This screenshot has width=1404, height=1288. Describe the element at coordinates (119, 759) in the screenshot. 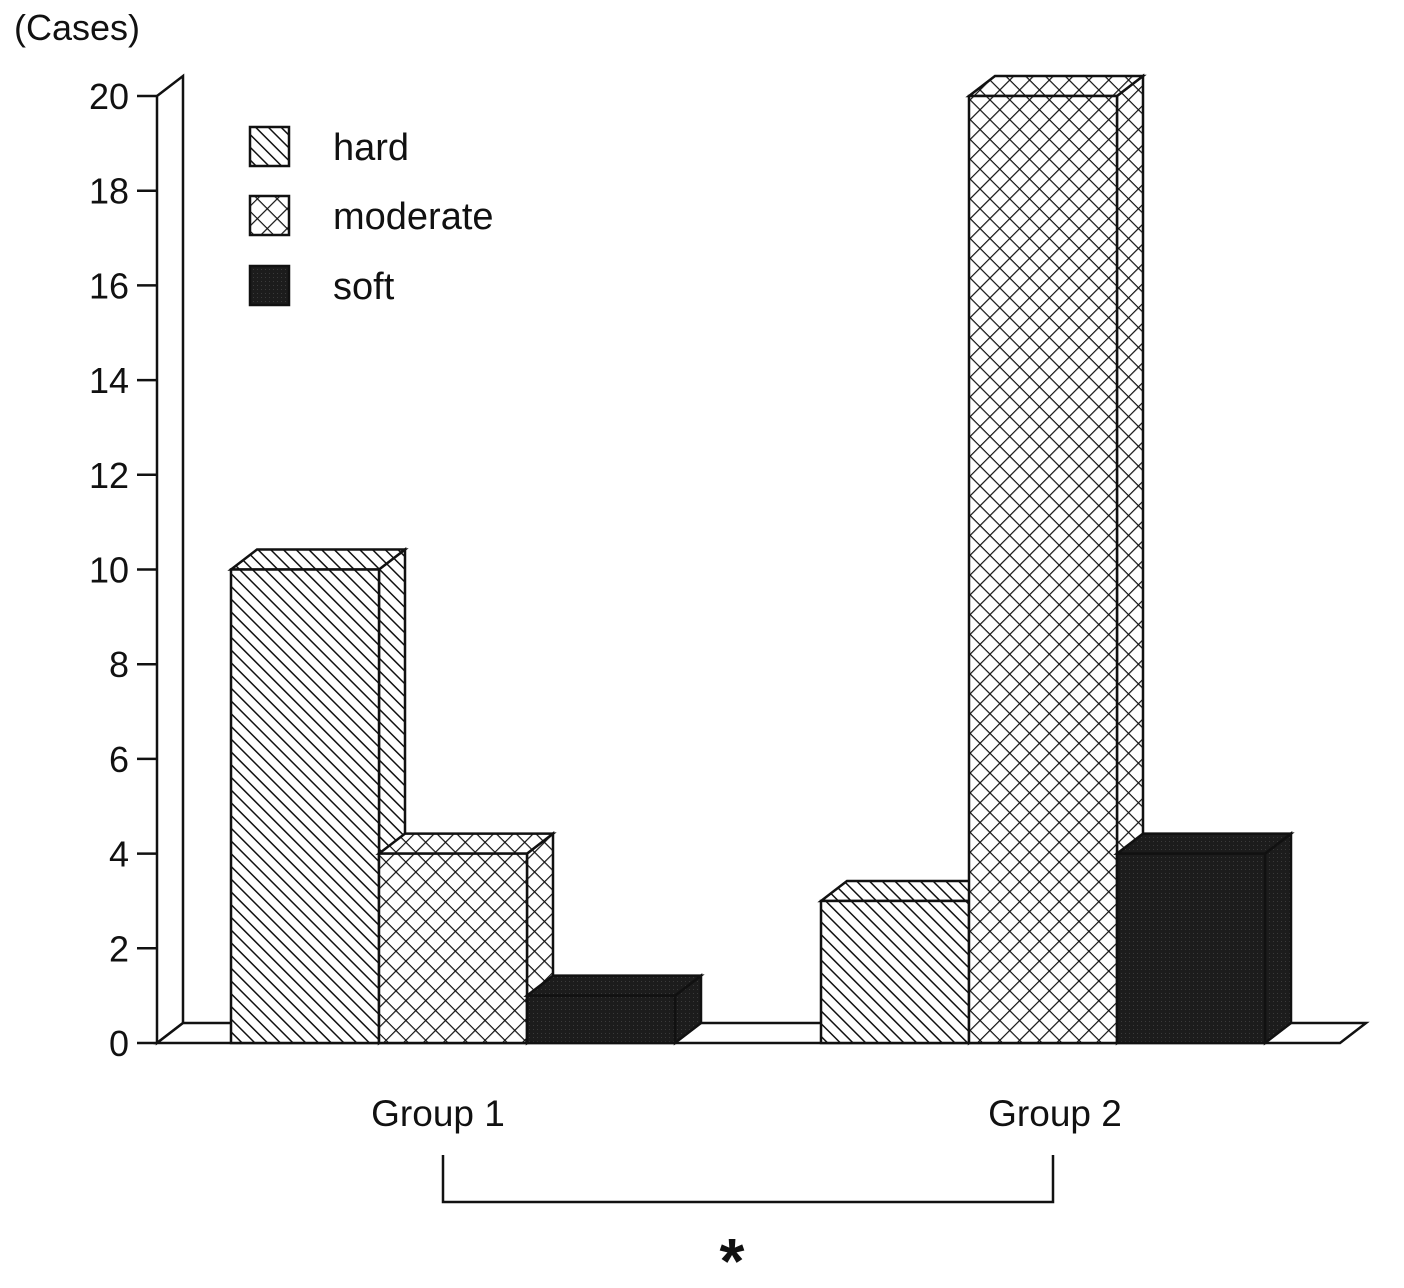

I see `y-tick-label: 6` at that location.